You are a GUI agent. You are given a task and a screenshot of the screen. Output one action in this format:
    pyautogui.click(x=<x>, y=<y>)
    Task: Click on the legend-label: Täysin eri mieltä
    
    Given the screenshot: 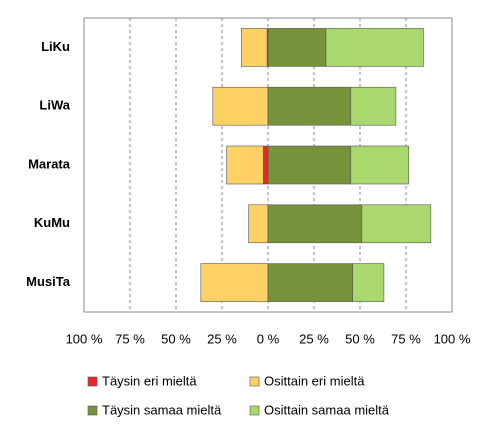 What is the action you would take?
    pyautogui.click(x=149, y=380)
    